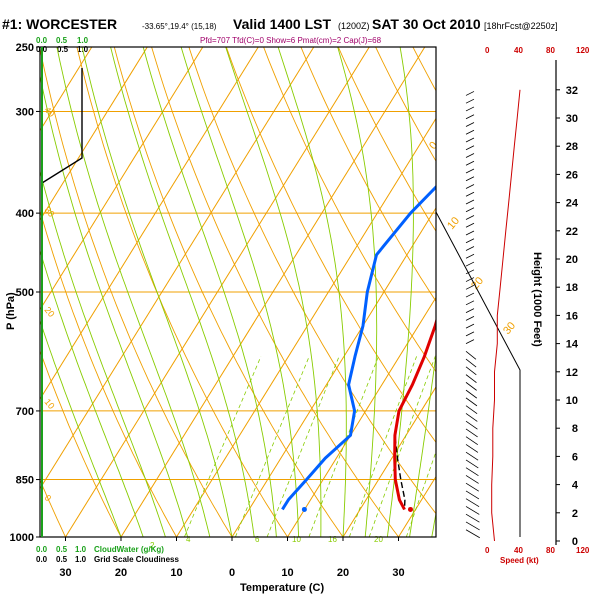  What do you see at coordinates (282, 24) in the screenshot?
I see `valid-time: Valid 1400 LST` at bounding box center [282, 24].